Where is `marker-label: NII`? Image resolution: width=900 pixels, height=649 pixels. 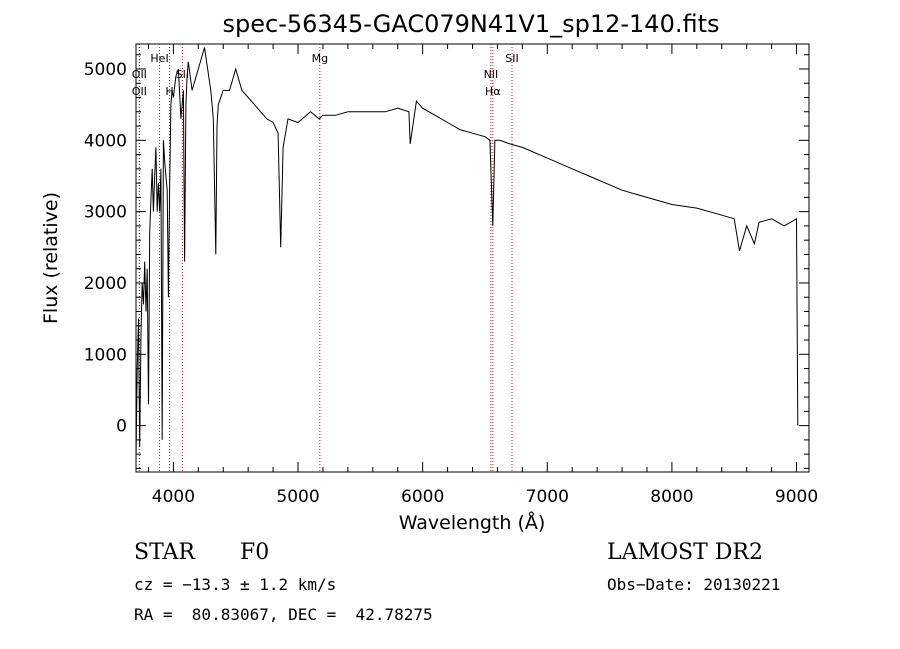 marker-label: NII is located at coordinates (491, 74).